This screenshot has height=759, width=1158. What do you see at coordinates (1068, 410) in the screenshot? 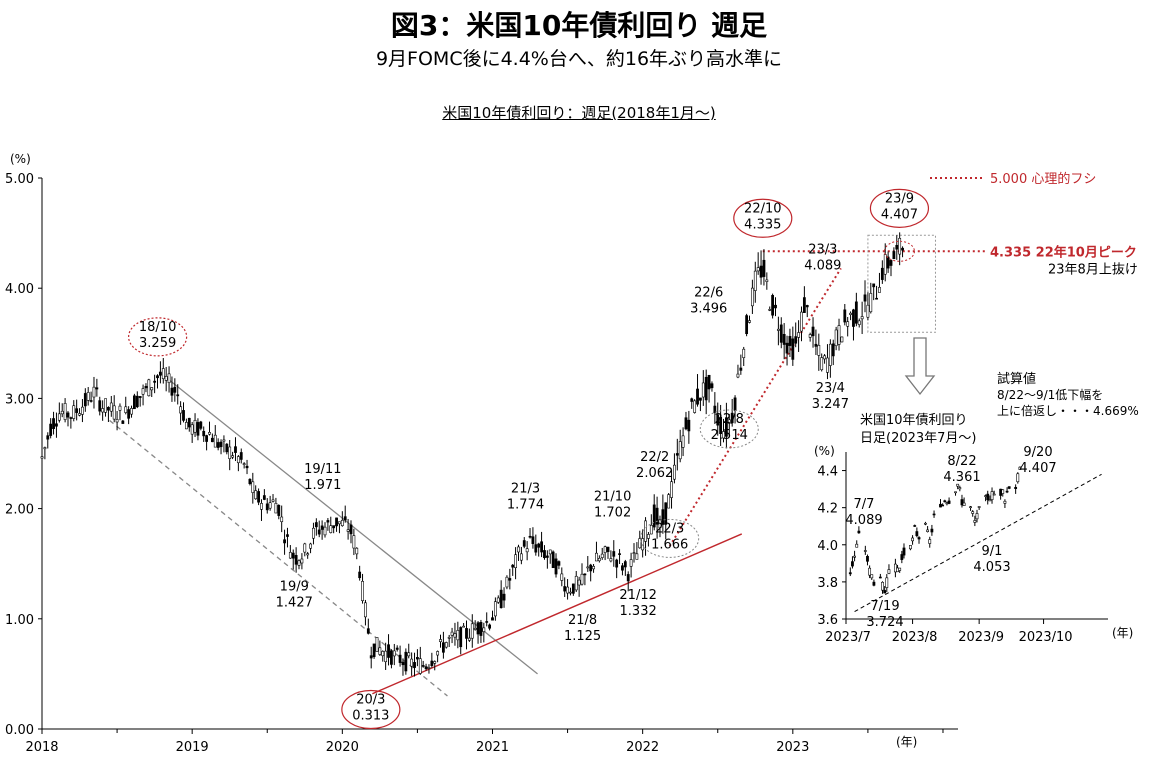
I see `estimate-line2: 上に倍返し・・・4.669%` at bounding box center [1068, 410].